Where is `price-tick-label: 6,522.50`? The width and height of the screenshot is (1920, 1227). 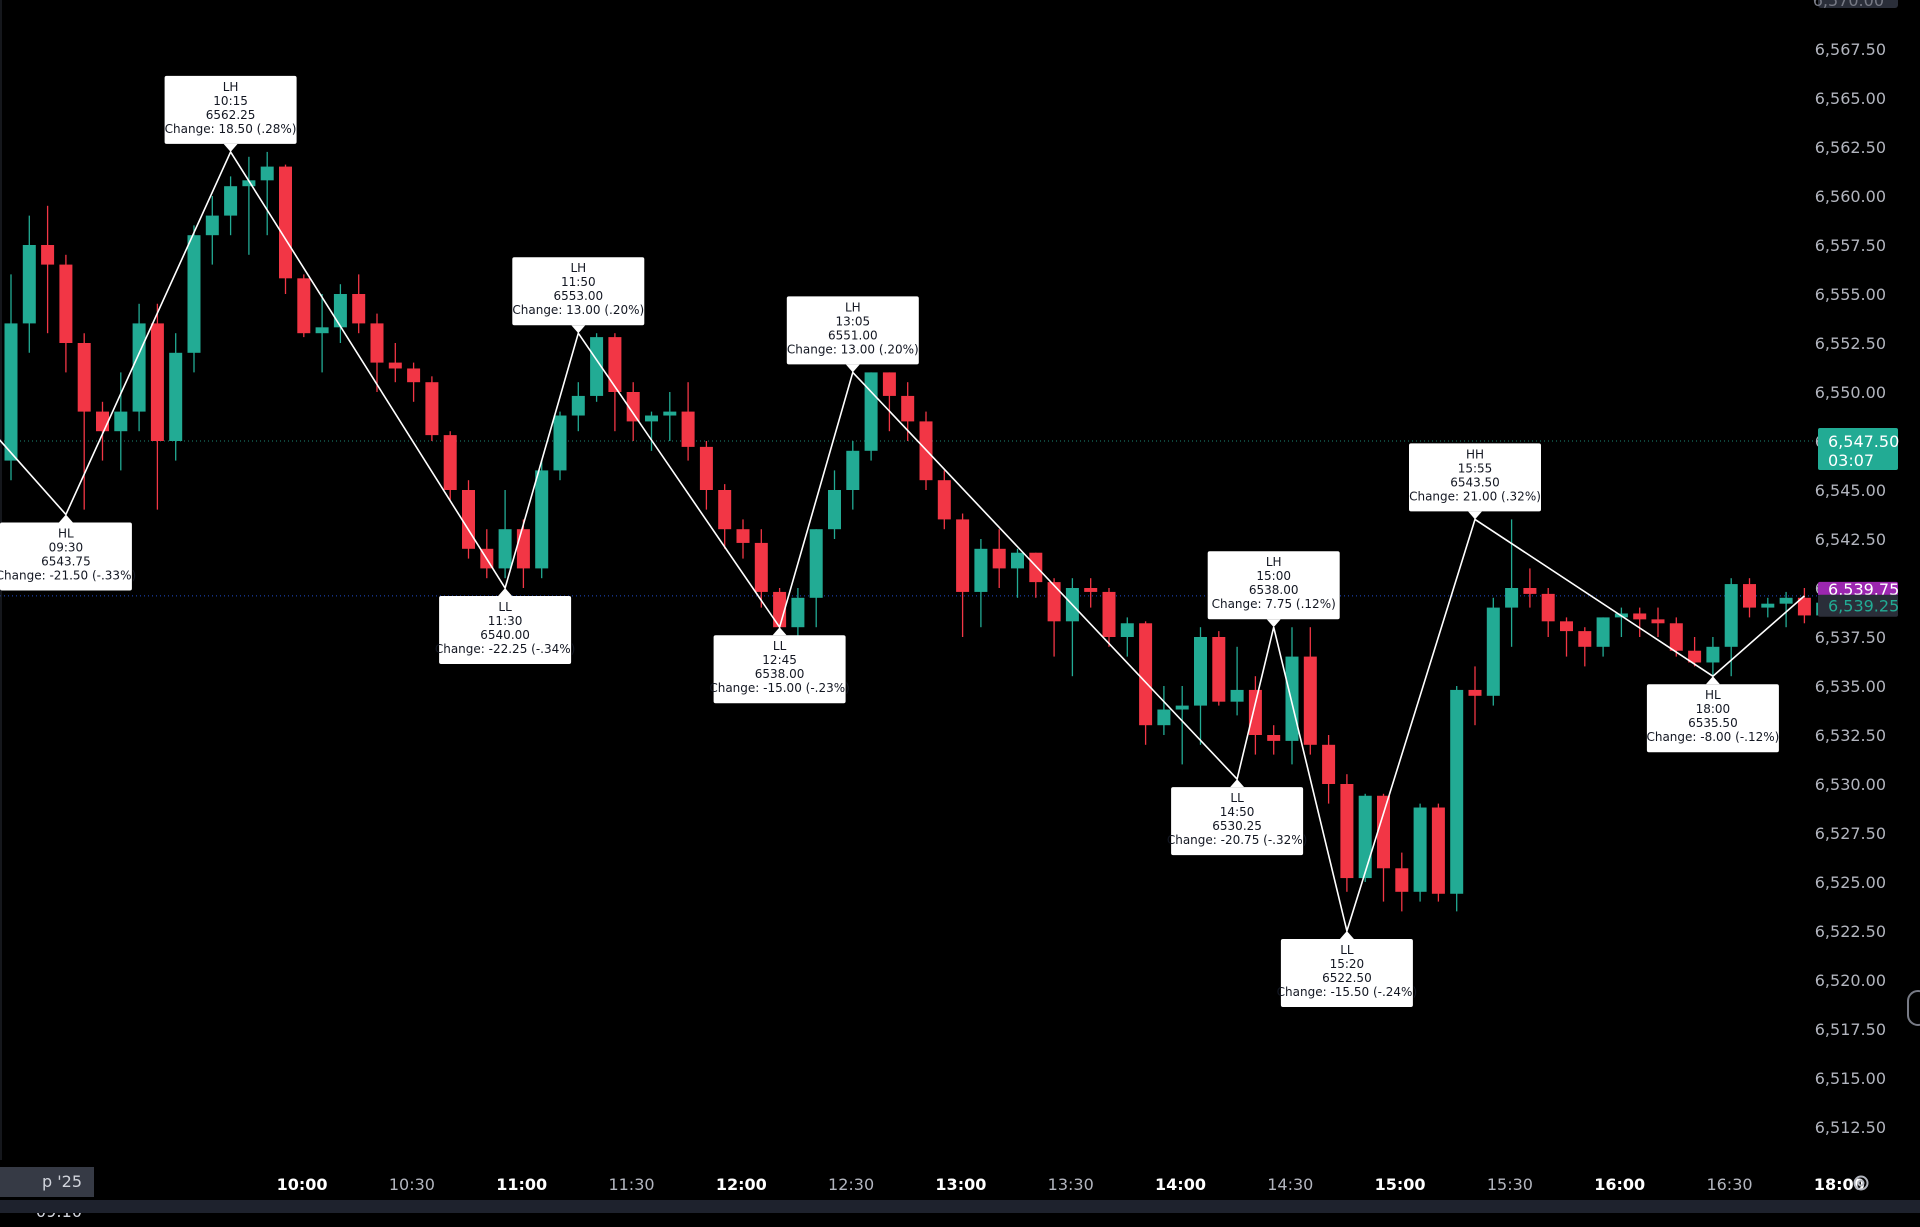 price-tick-label: 6,522.50 is located at coordinates (1850, 931).